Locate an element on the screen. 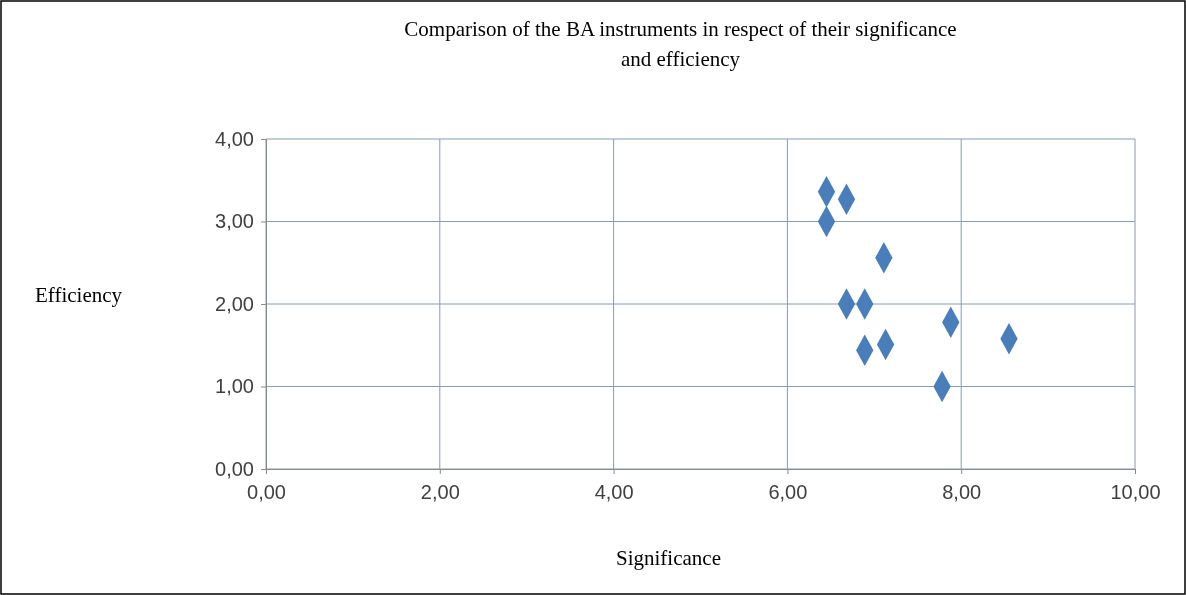 The image size is (1186, 595). x-tick-label: 0,00 is located at coordinates (266, 492).